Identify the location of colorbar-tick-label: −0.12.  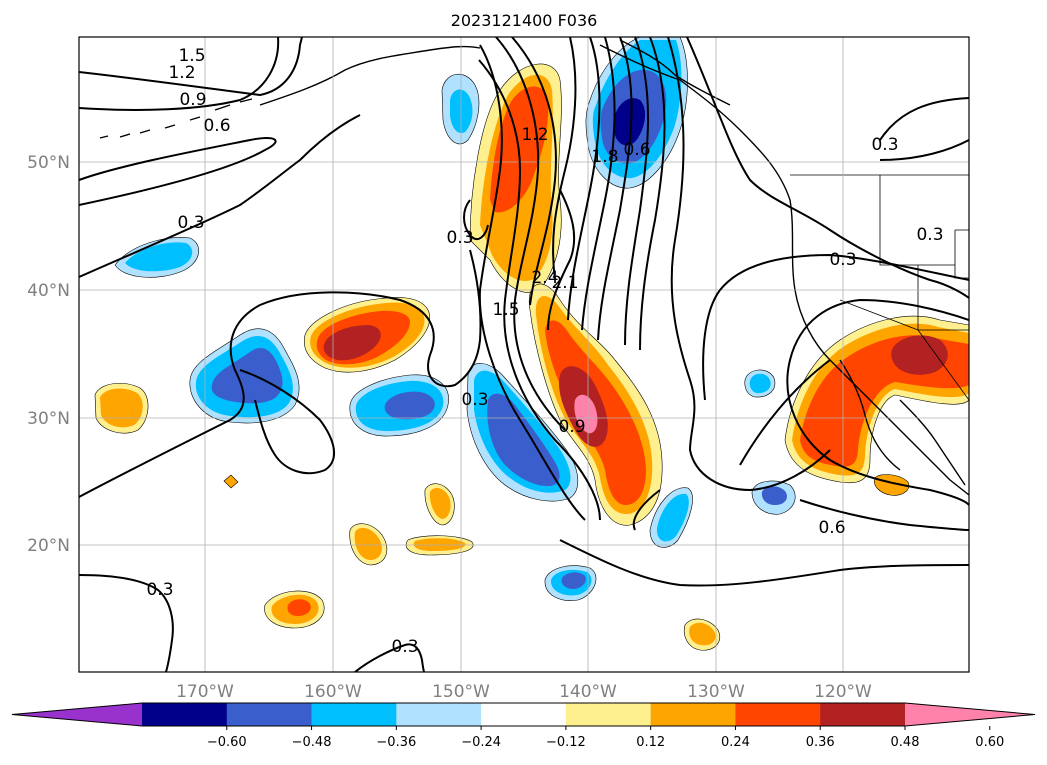
(566, 742).